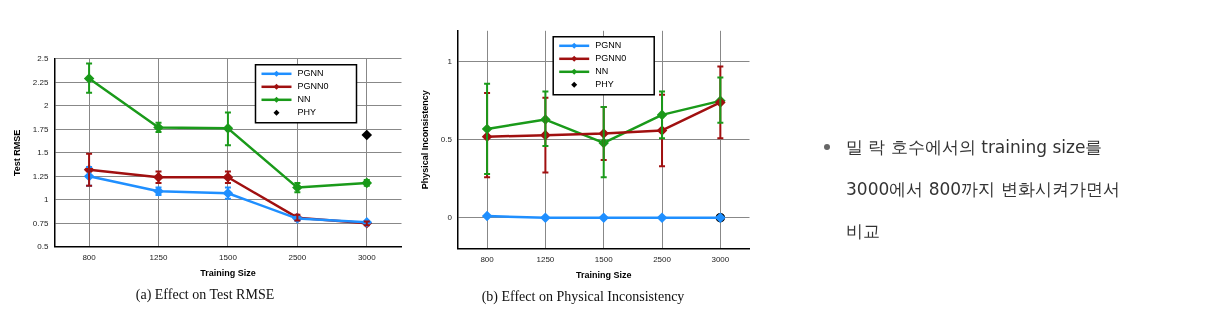 The image size is (1216, 326). Describe the element at coordinates (983, 189) in the screenshot. I see `text: 밀 락 호수에서의 training size를 3000에서 800까지 변화시켜가면서 비교` at that location.